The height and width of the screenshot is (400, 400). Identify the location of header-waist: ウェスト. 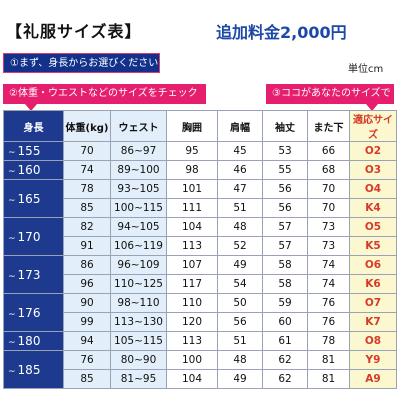
(138, 126).